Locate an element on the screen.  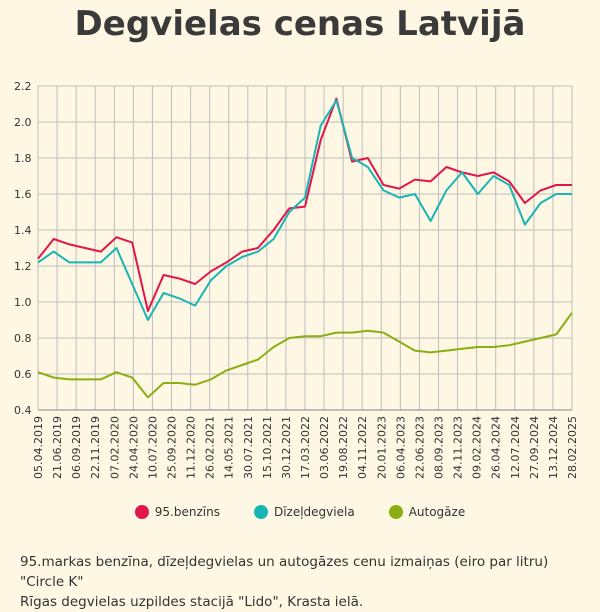
x-tick-label: 14.05.2021 is located at coordinates (229, 447).